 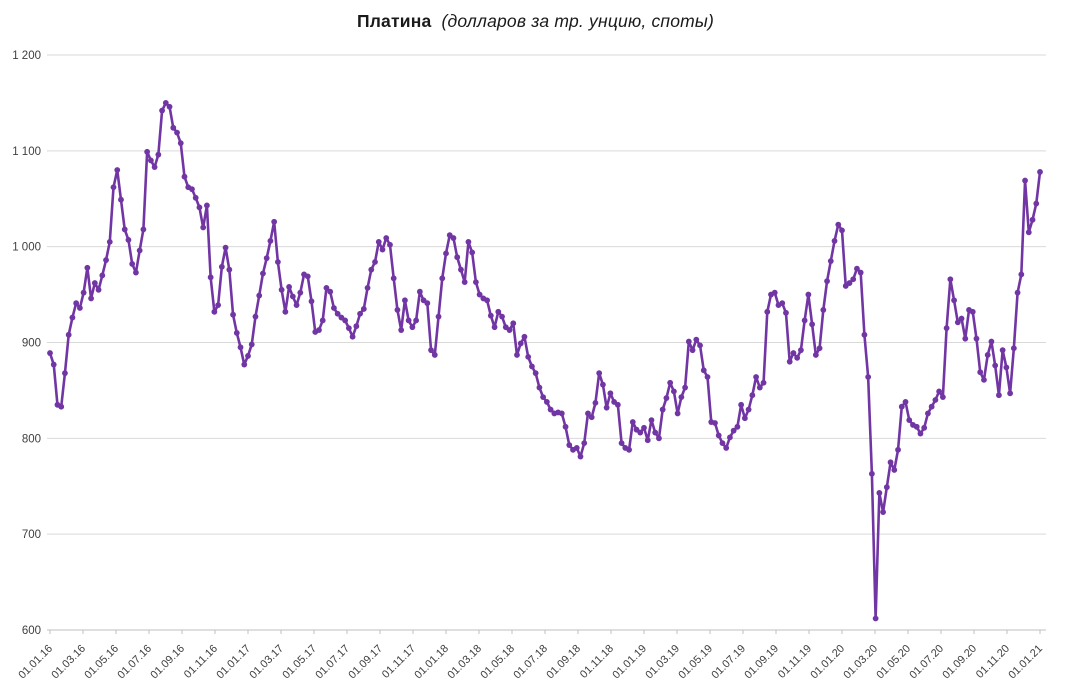 I want to click on x-tick-label: 01.01.18, so click(x=431, y=662).